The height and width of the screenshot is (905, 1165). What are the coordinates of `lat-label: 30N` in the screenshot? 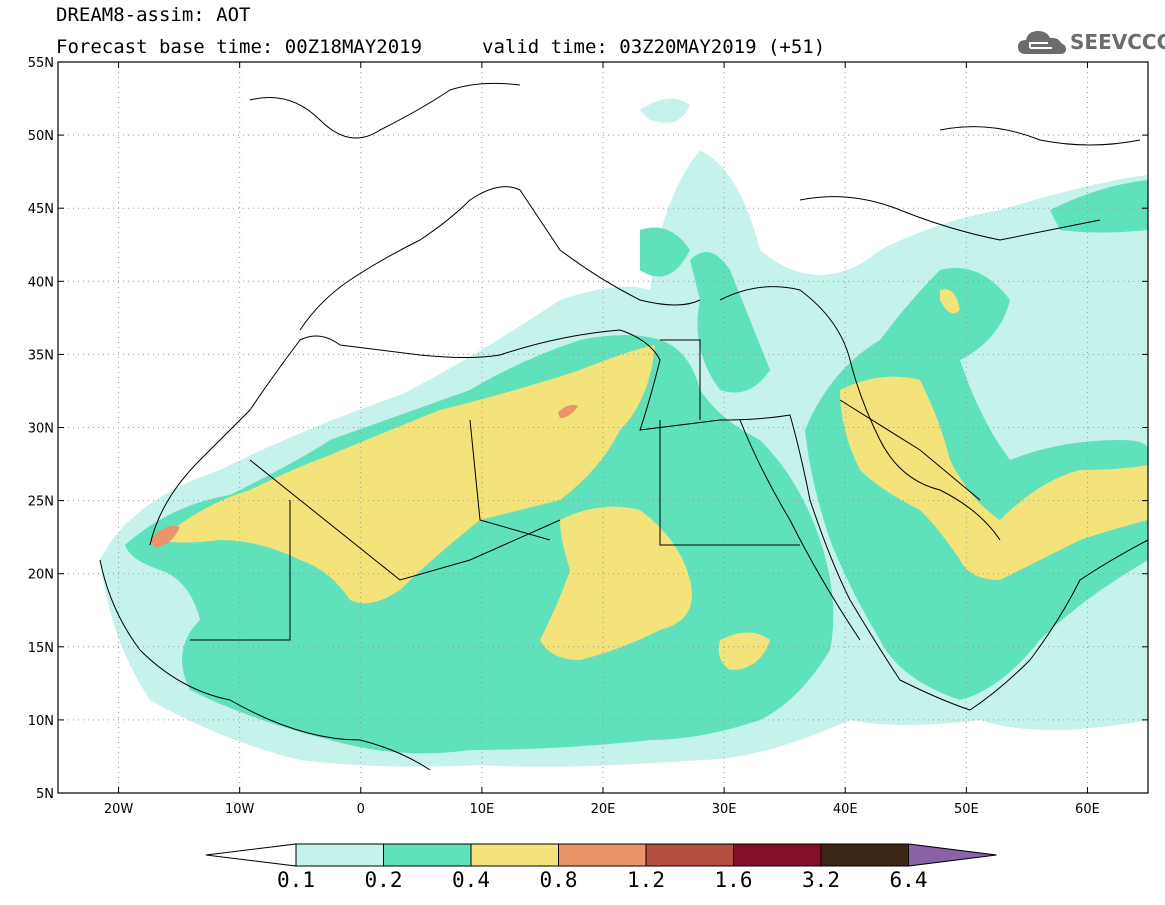 It's located at (41, 429).